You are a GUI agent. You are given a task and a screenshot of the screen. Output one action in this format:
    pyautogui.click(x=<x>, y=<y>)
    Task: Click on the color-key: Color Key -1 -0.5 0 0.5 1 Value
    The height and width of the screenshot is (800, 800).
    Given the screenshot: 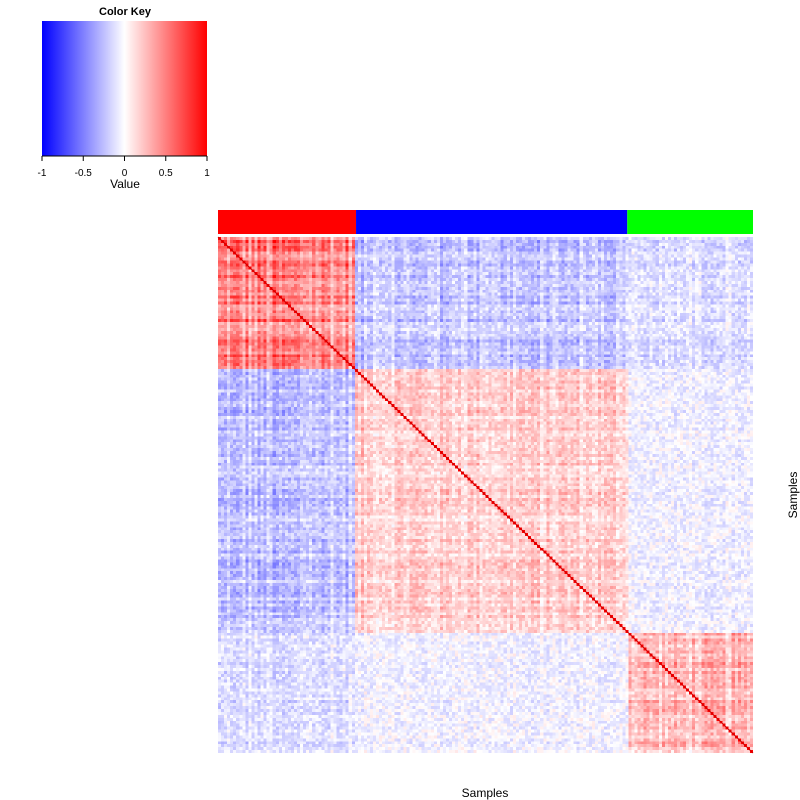 What is the action you would take?
    pyautogui.click(x=124, y=98)
    